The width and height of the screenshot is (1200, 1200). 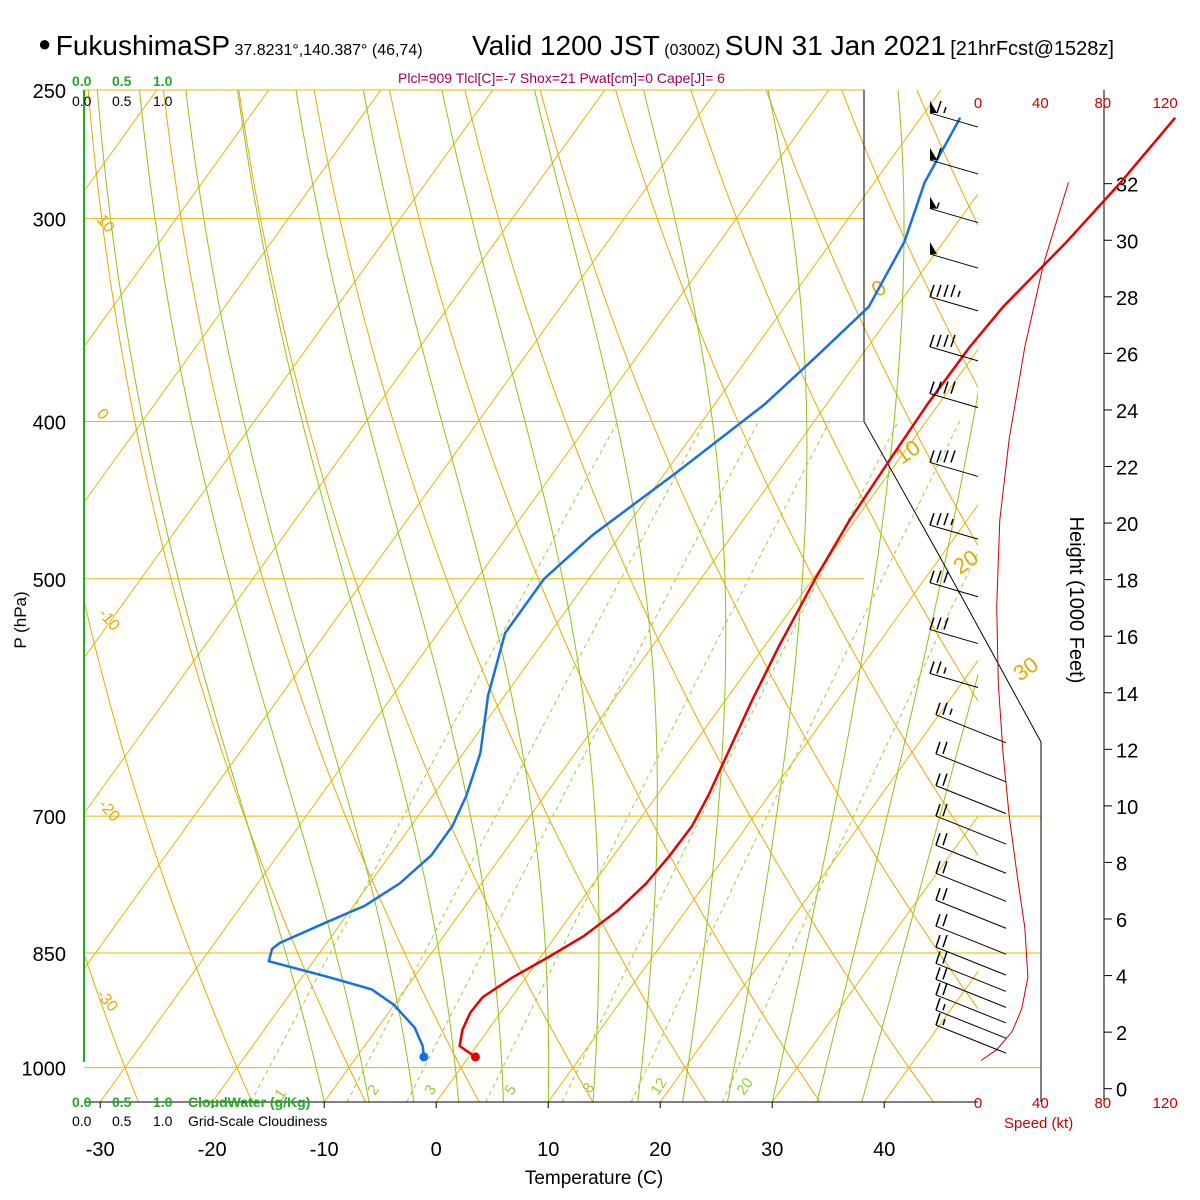 I want to click on height-tick-label: 14, so click(x=1127, y=695).